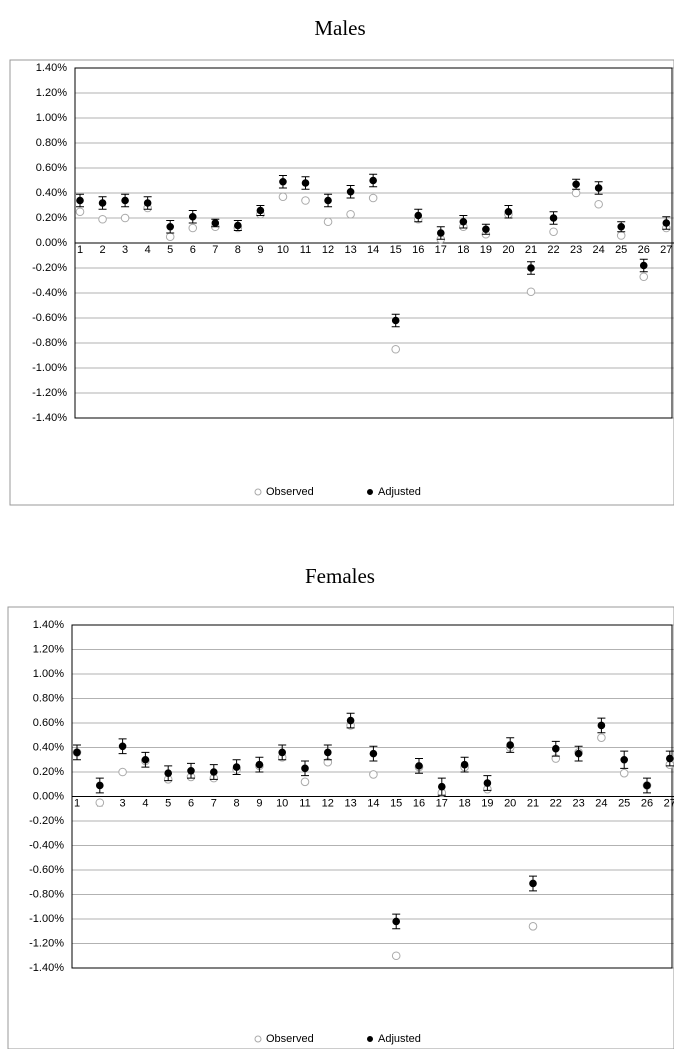 The height and width of the screenshot is (1049, 674). What do you see at coordinates (46, 919) in the screenshot?
I see `y-tick-label: -1.00%` at bounding box center [46, 919].